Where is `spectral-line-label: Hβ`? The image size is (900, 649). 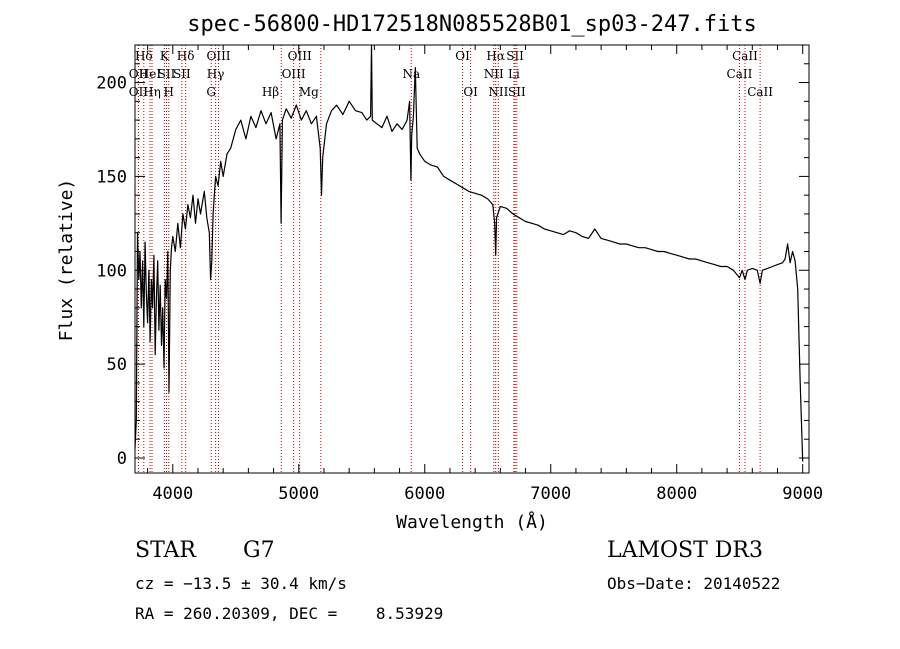 spectral-line-label: Hβ is located at coordinates (270, 92).